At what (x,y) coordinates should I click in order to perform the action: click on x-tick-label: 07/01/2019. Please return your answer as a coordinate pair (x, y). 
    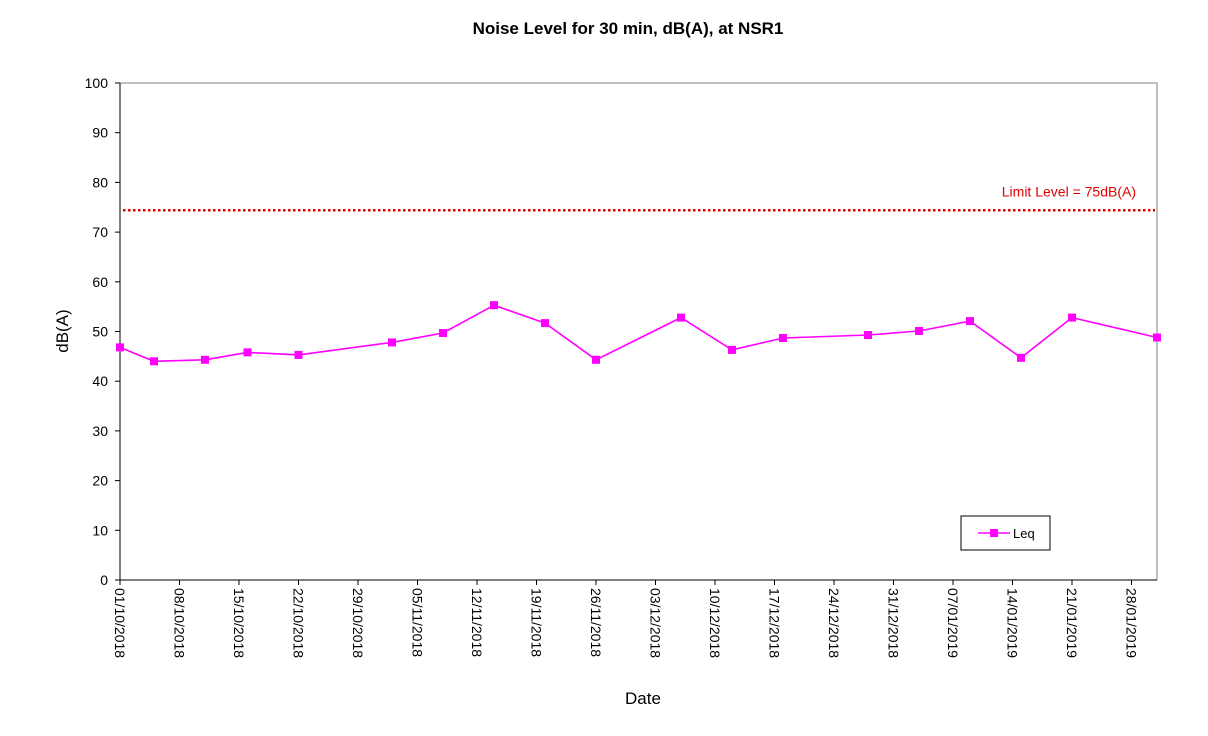
    Looking at the image, I should click on (953, 623).